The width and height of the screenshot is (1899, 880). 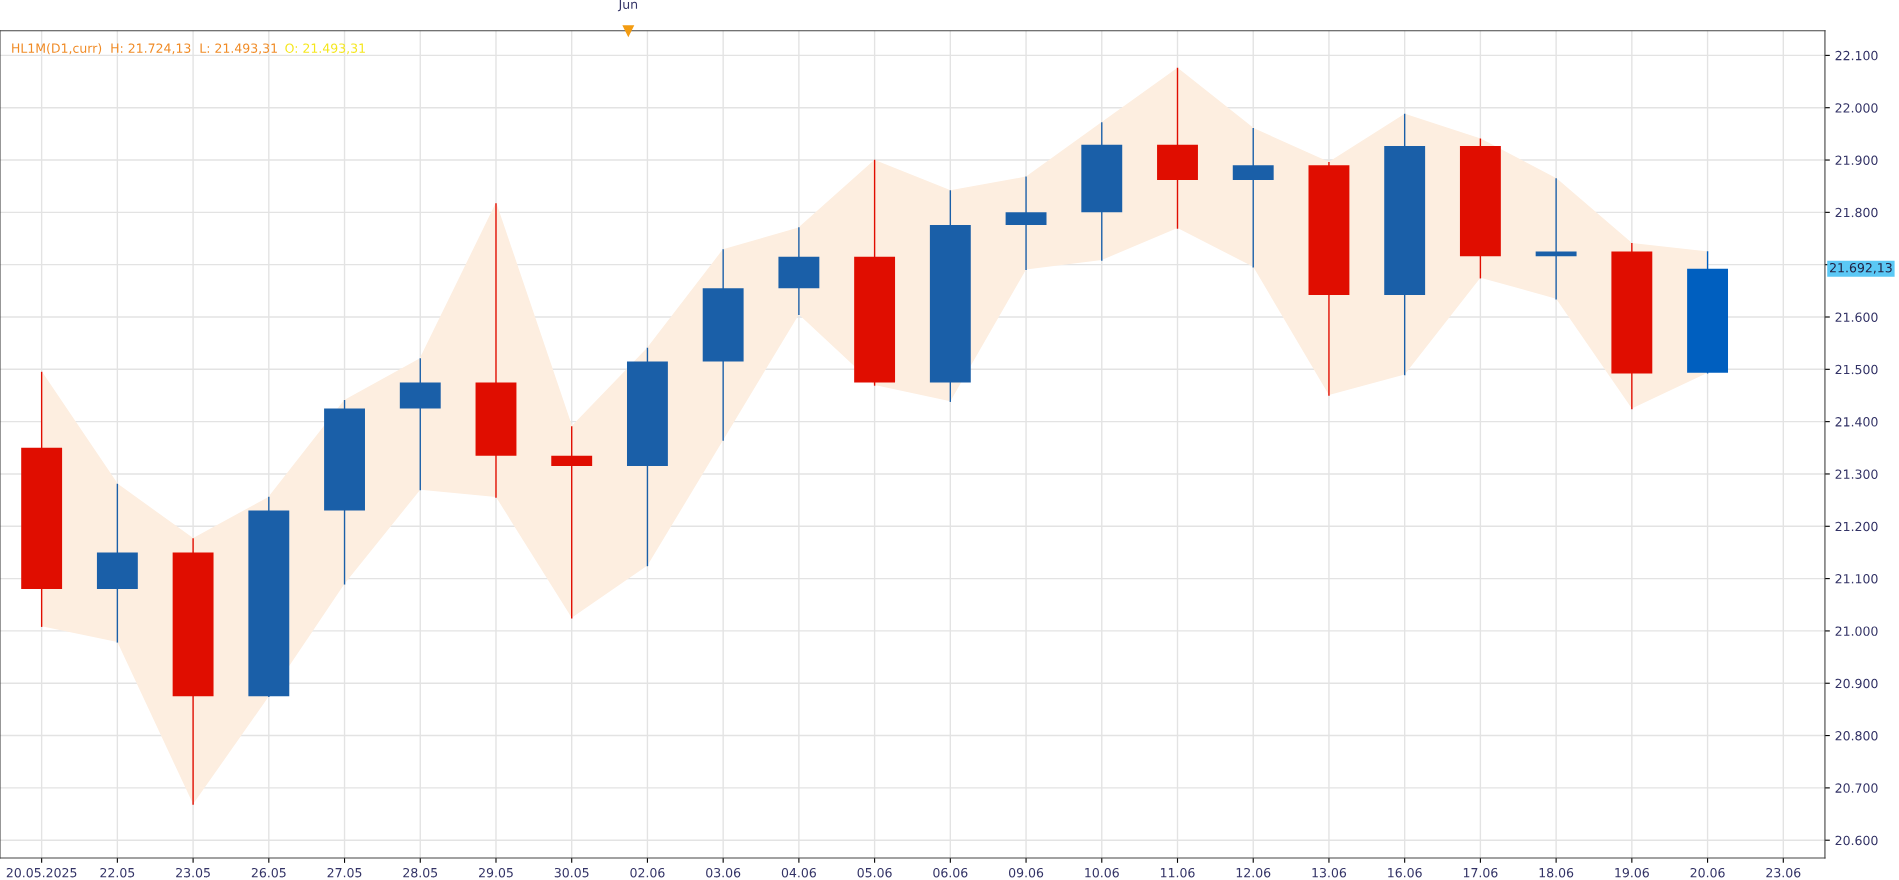 I want to click on y-tick-label: 22.000, so click(x=1856, y=108).